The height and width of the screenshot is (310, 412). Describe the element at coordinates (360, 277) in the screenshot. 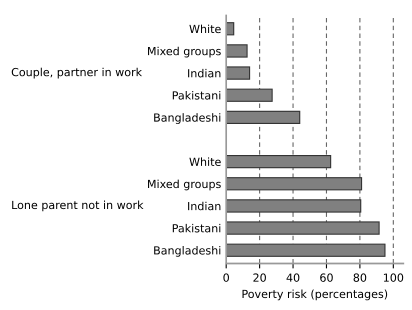

I see `x-tick-label: 80` at that location.